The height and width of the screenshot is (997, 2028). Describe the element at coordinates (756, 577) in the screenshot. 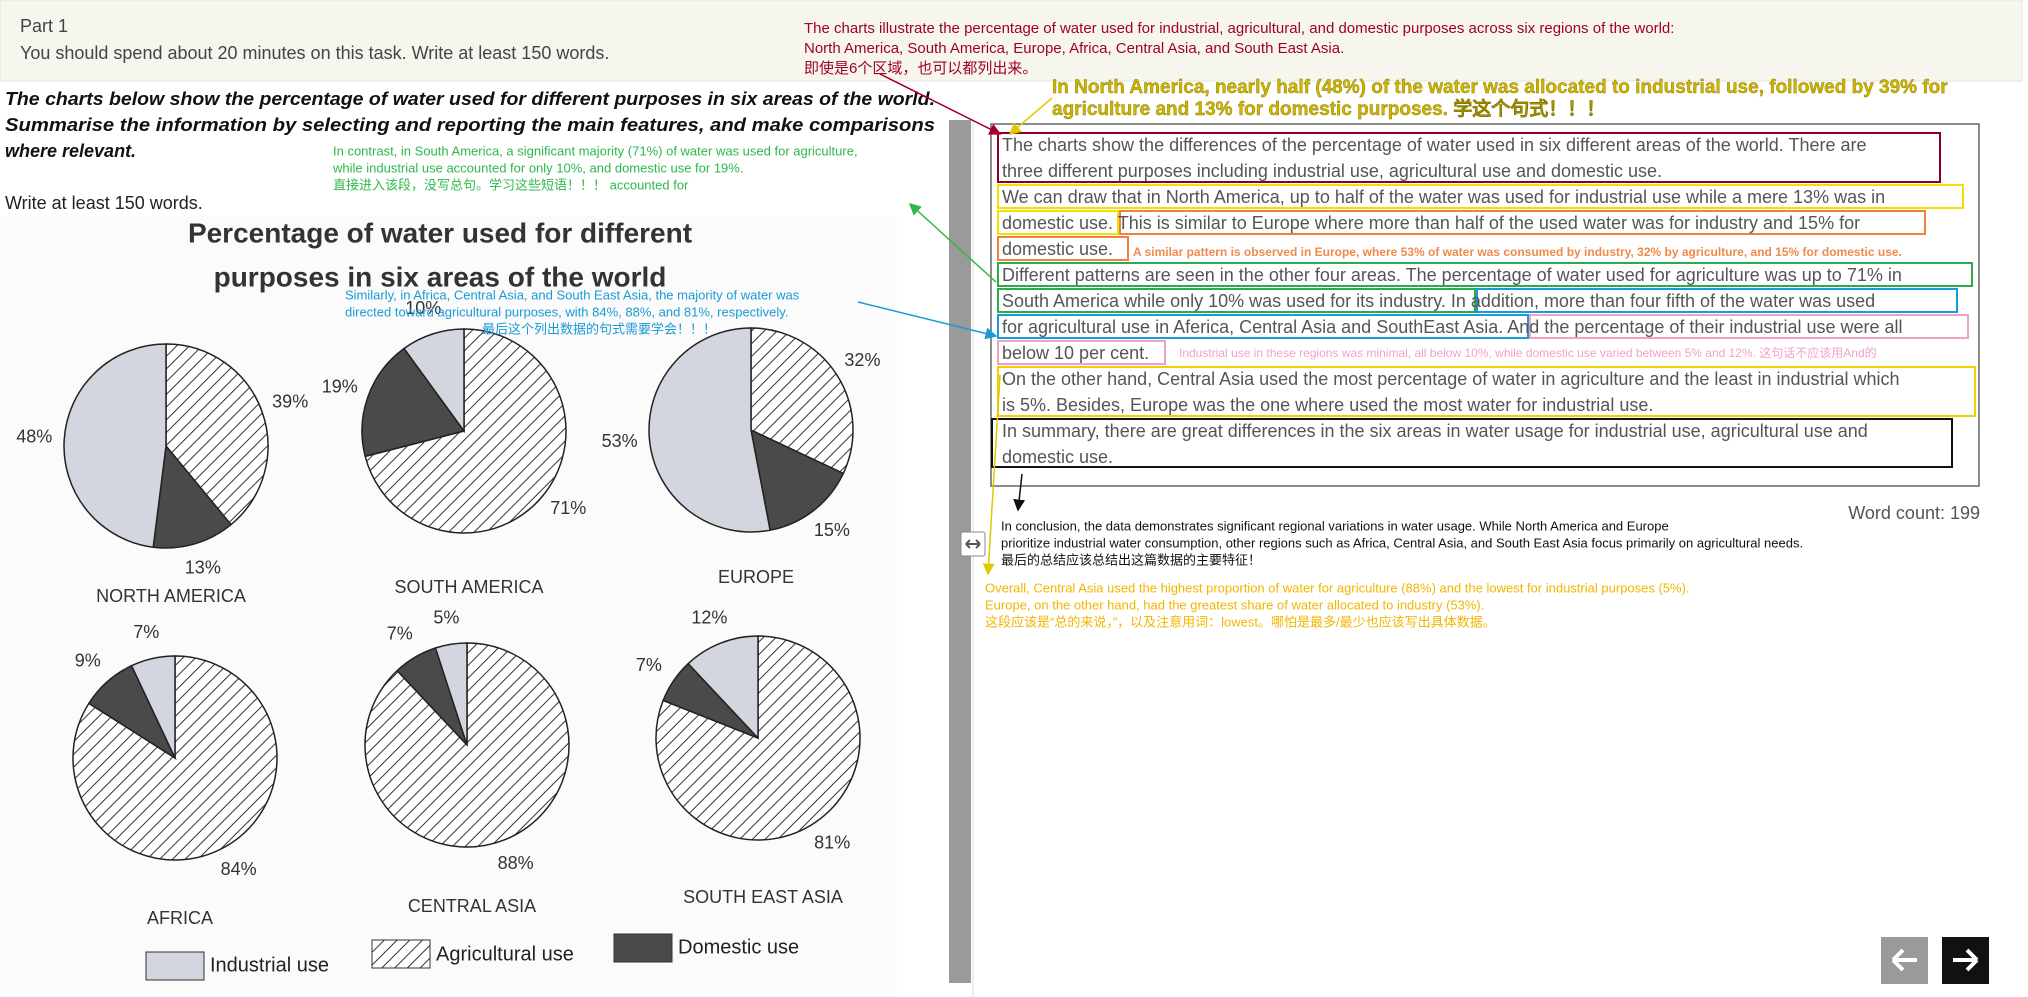

I see `region-name: EUROPE` at that location.